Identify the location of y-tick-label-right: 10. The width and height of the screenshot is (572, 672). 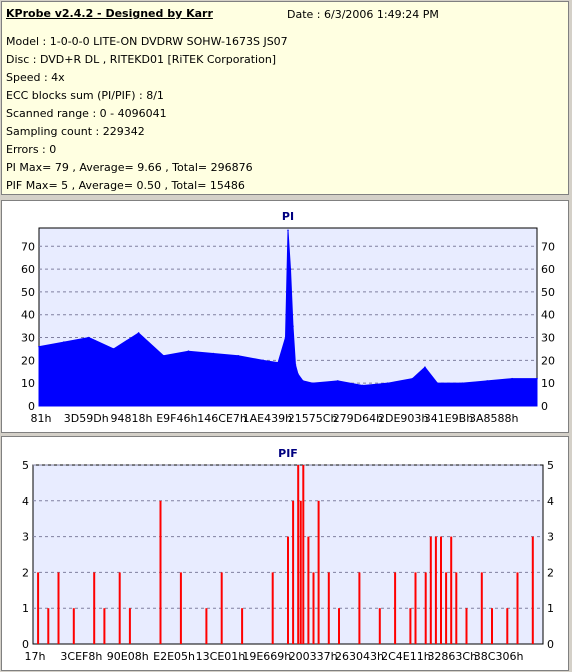
(548, 383).